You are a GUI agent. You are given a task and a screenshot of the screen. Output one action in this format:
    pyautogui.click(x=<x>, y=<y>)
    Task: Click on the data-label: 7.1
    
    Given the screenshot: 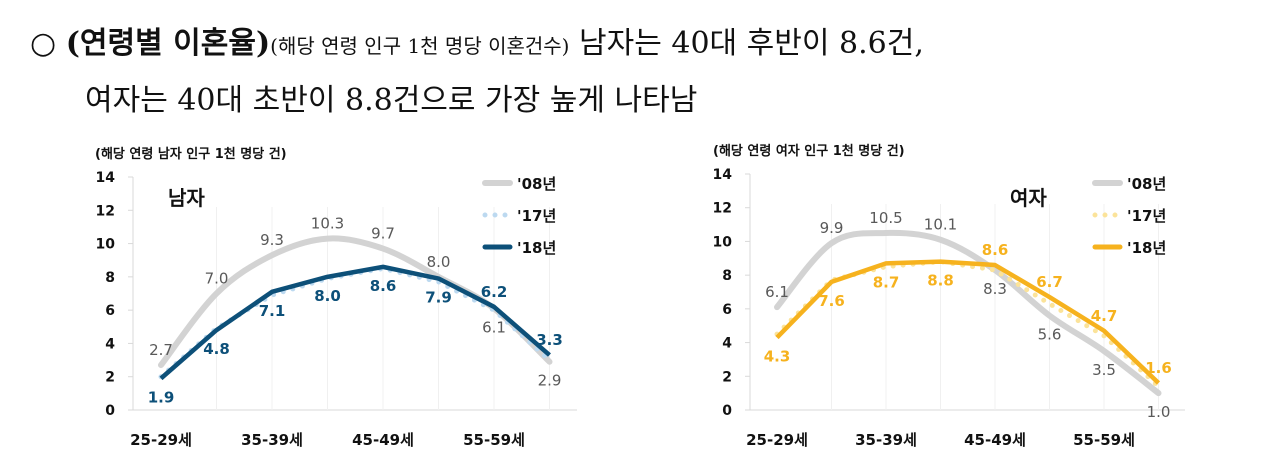 What is the action you would take?
    pyautogui.click(x=272, y=311)
    